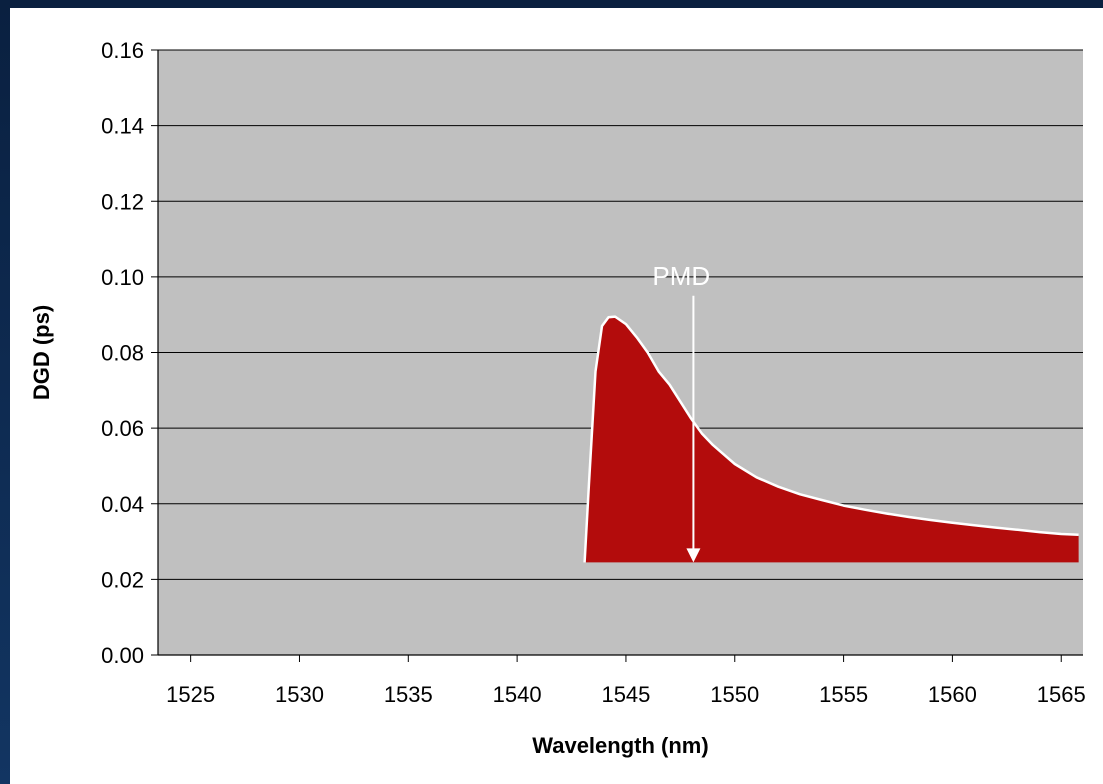 This screenshot has width=1103, height=784. I want to click on x-tick-label: 1540, so click(517, 694).